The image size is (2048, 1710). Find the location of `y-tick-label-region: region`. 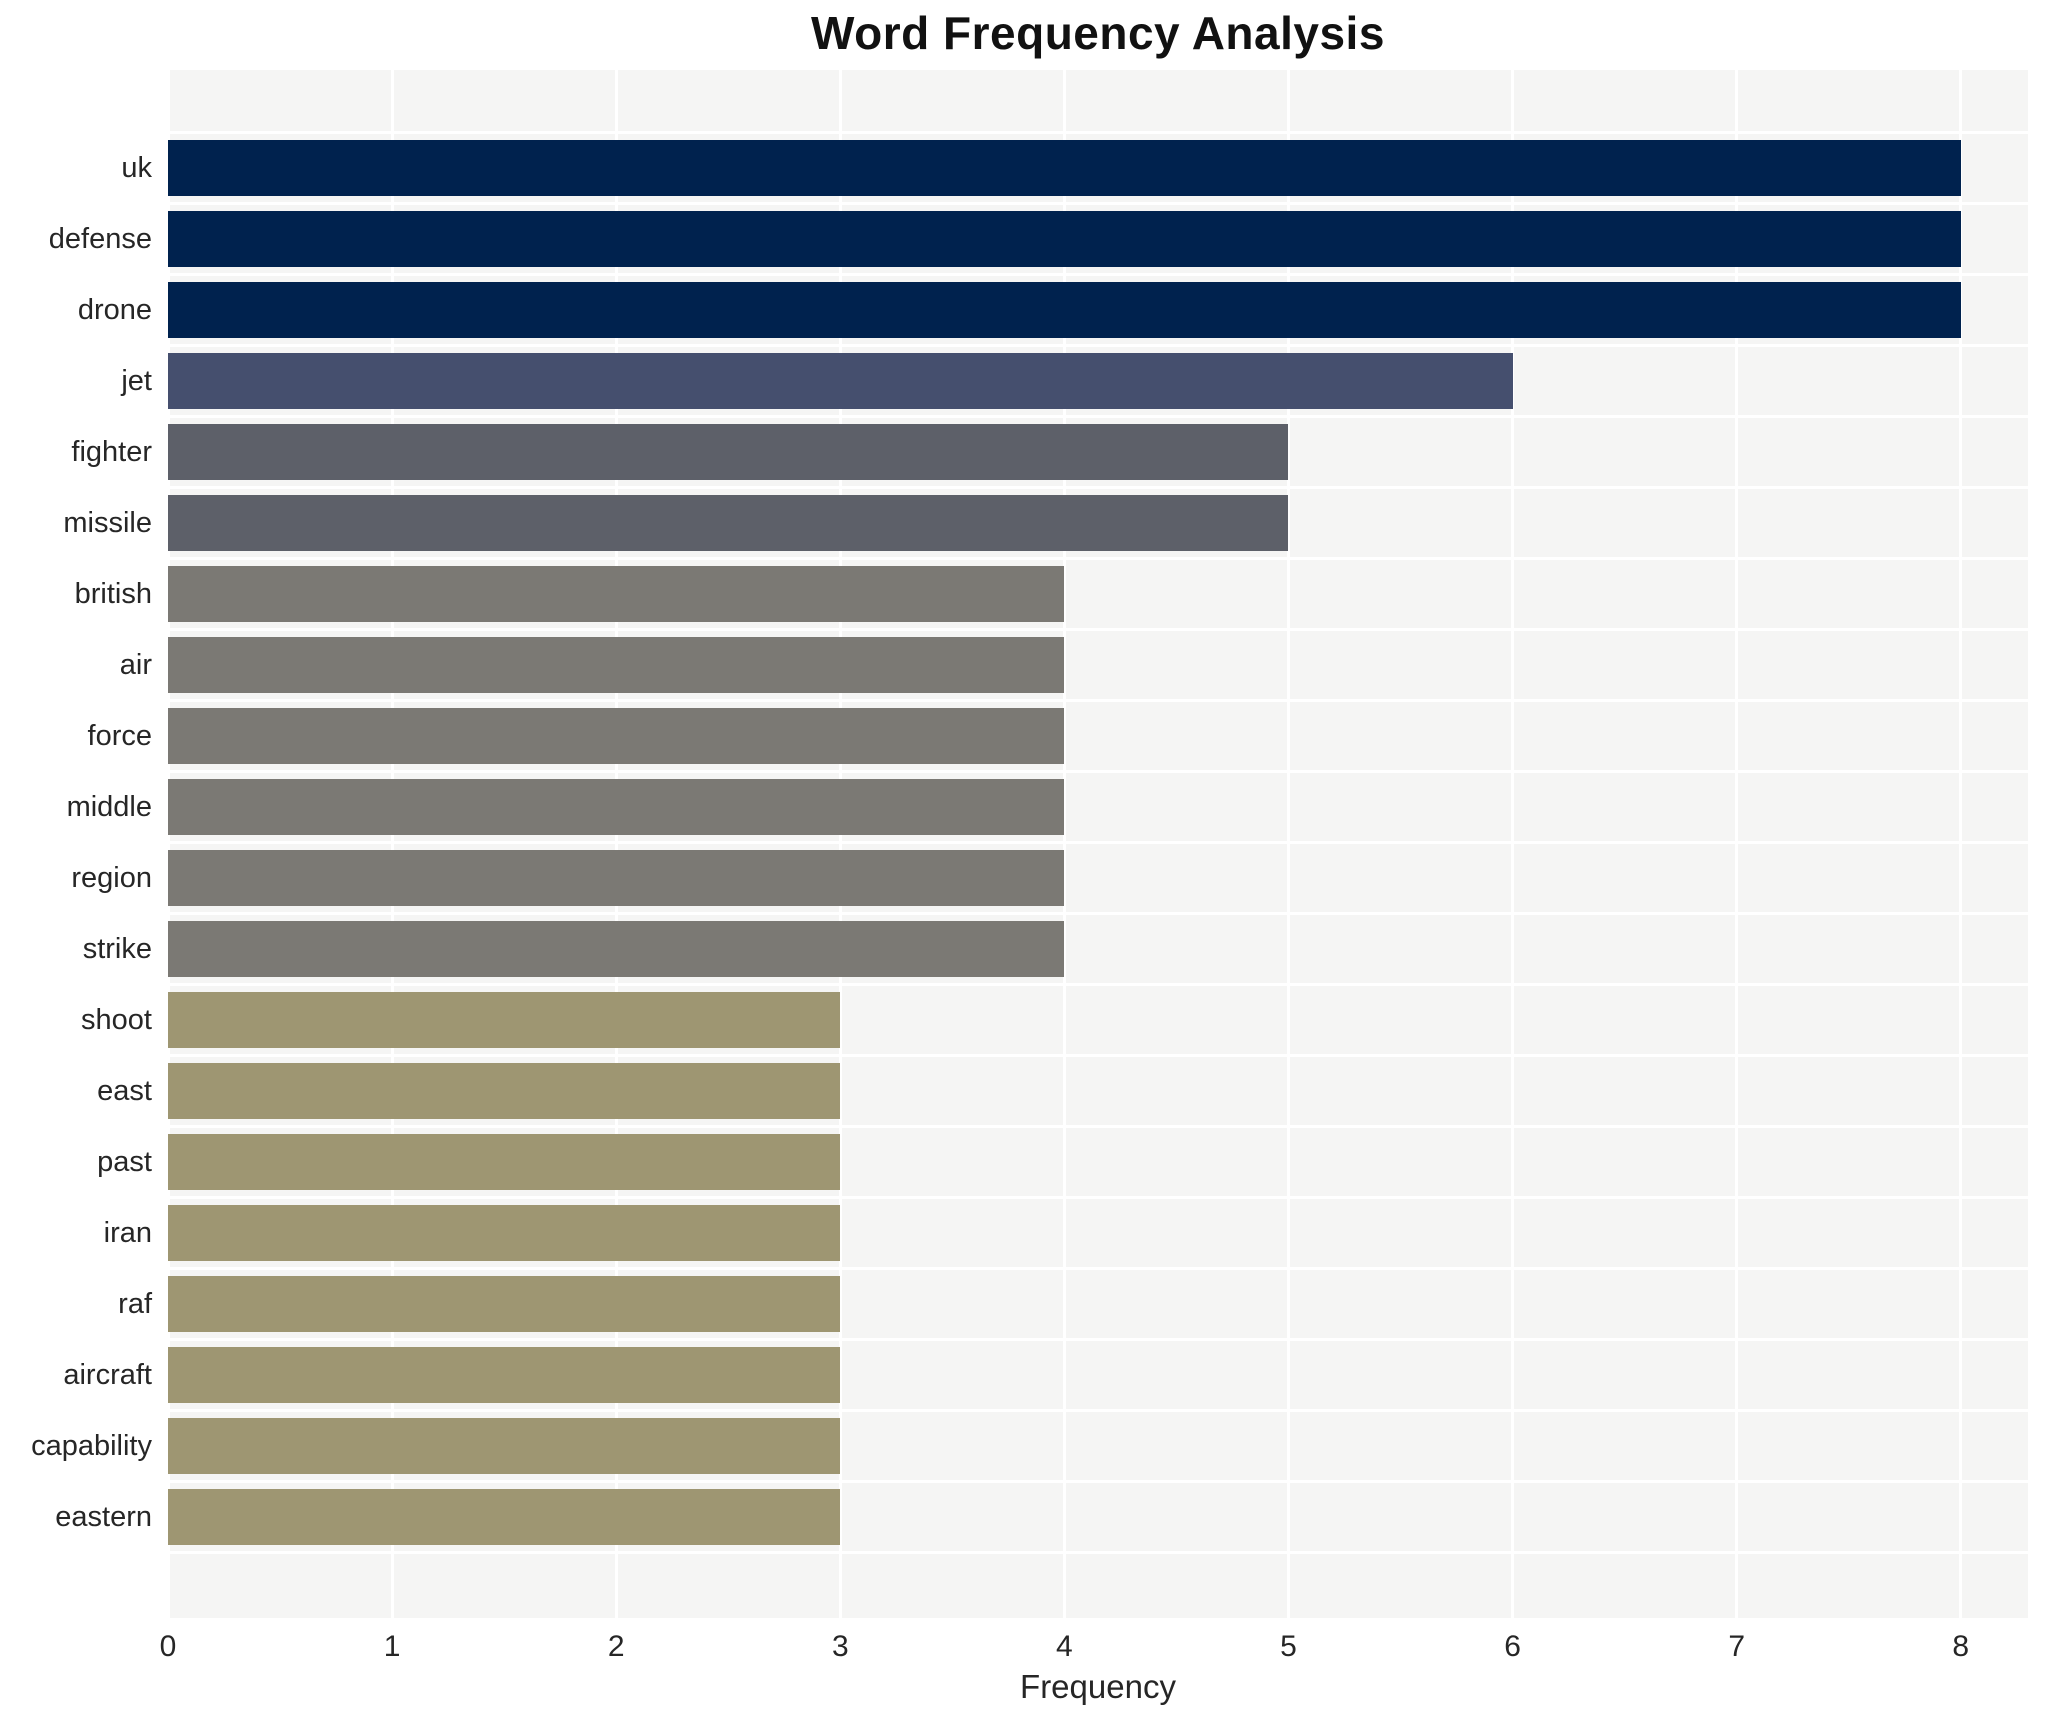

y-tick-label-region: region is located at coordinates (111, 878).